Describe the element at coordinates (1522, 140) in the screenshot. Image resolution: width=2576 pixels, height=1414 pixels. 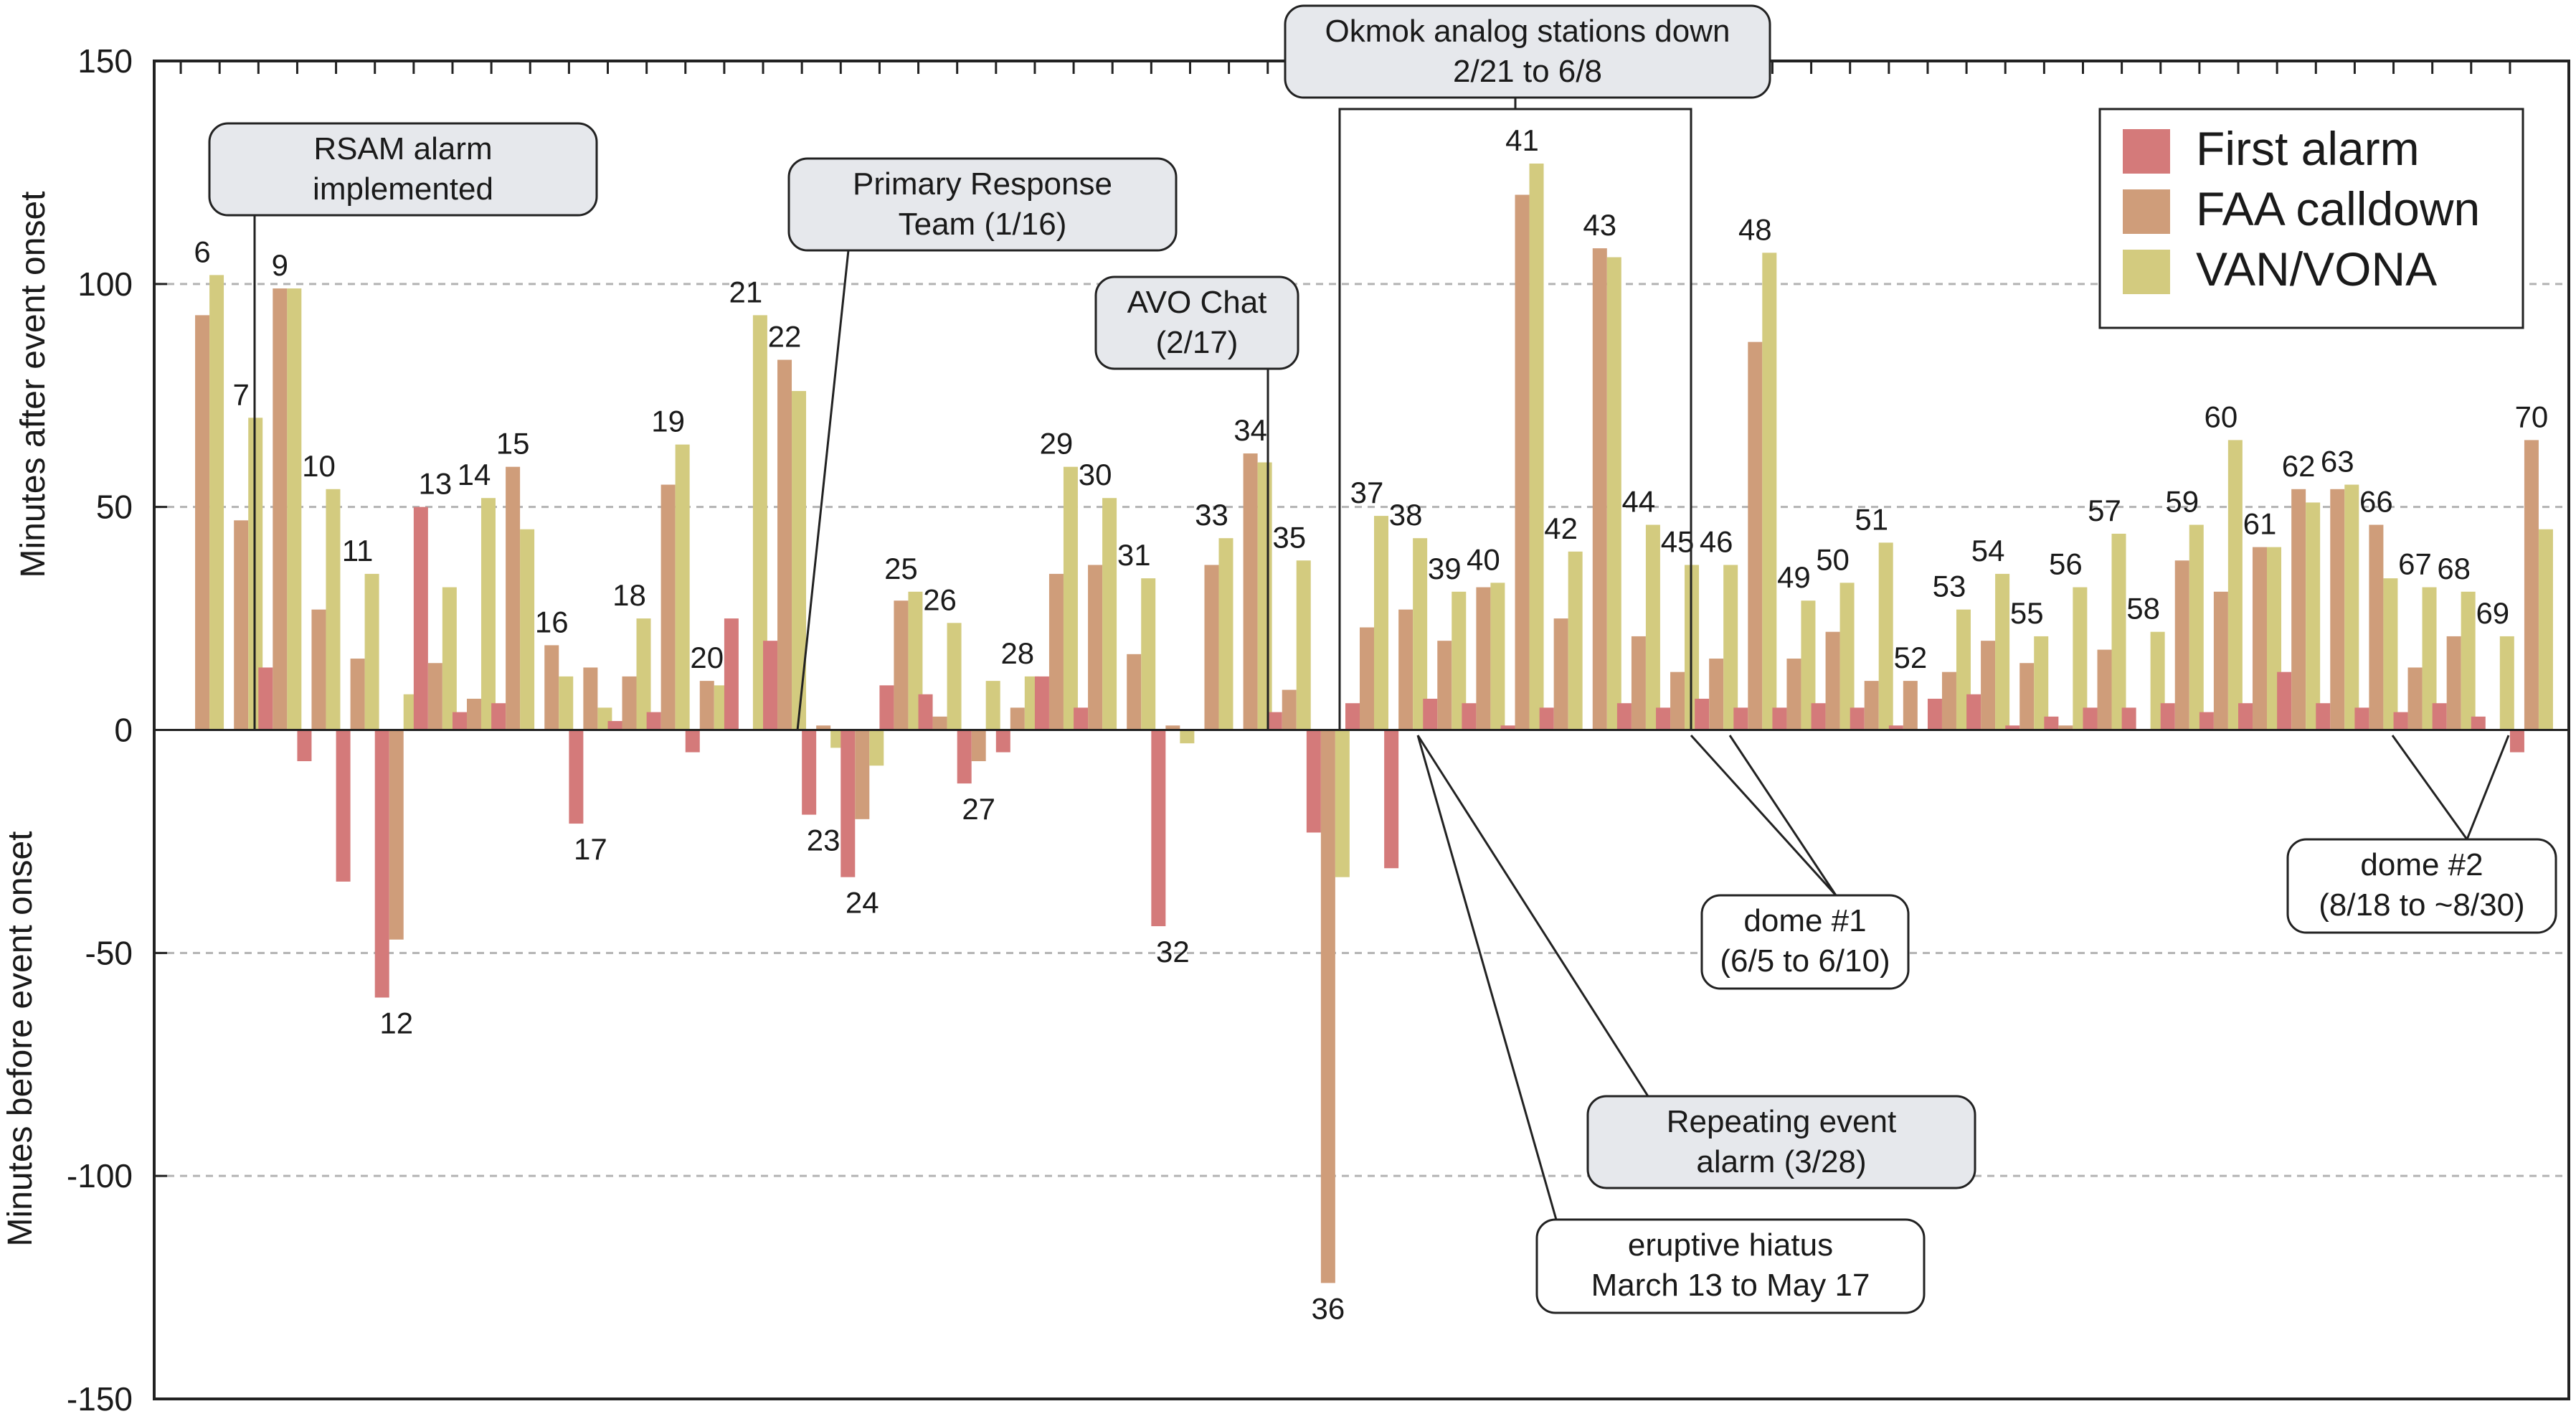
I see `event-label: 41` at that location.